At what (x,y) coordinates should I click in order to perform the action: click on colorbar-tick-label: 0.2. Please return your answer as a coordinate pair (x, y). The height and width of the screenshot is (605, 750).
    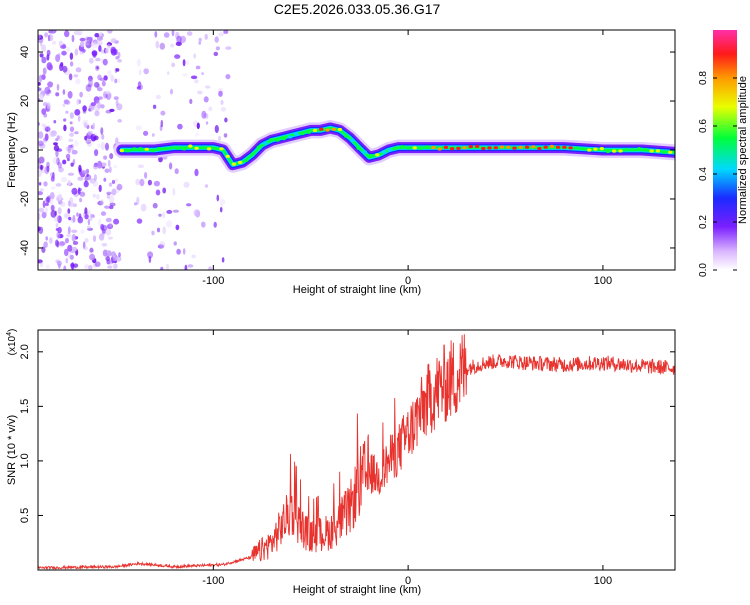
    Looking at the image, I should click on (703, 222).